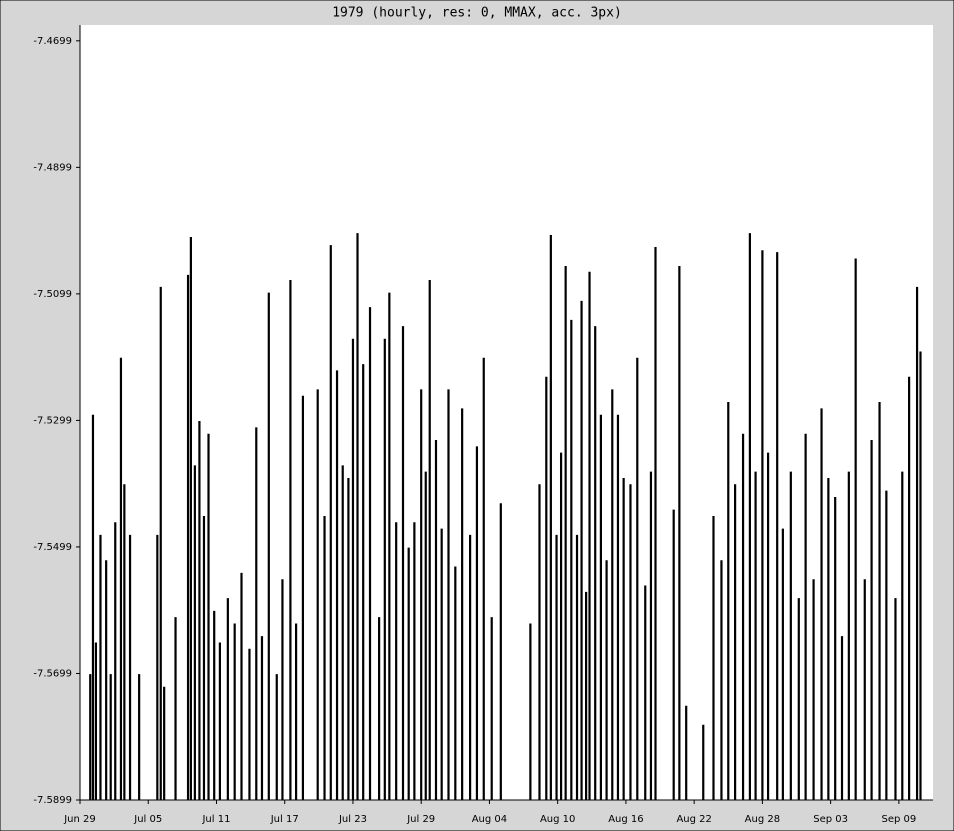 The width and height of the screenshot is (954, 831). What do you see at coordinates (52, 800) in the screenshot?
I see `y-tick-label: -7.5899` at bounding box center [52, 800].